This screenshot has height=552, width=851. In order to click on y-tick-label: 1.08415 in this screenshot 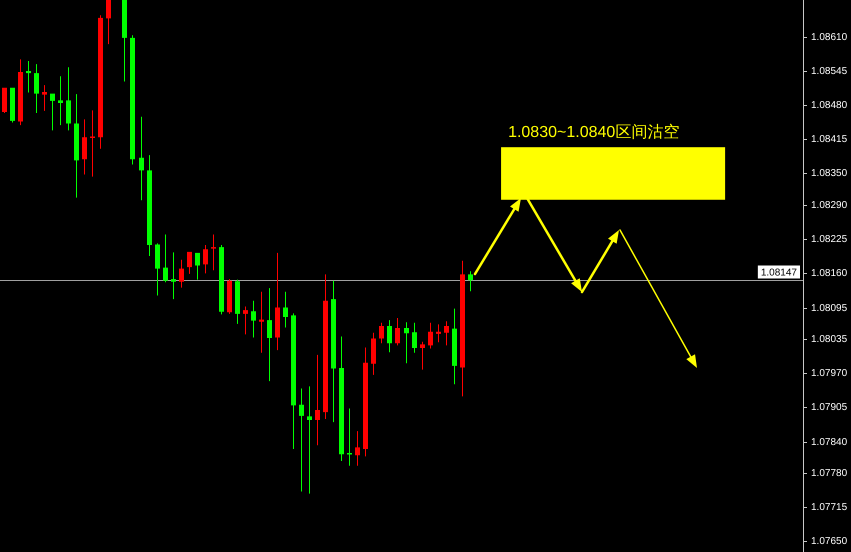, I will do `click(829, 139)`.